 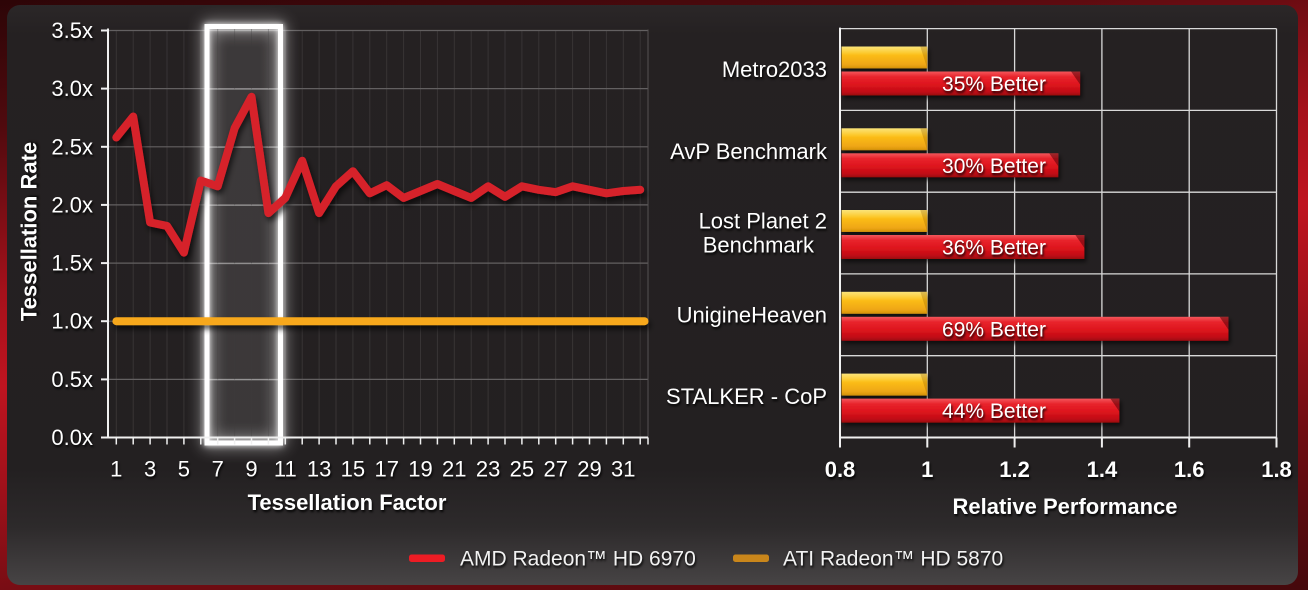 I want to click on svg-text: 15, so click(x=353, y=469).